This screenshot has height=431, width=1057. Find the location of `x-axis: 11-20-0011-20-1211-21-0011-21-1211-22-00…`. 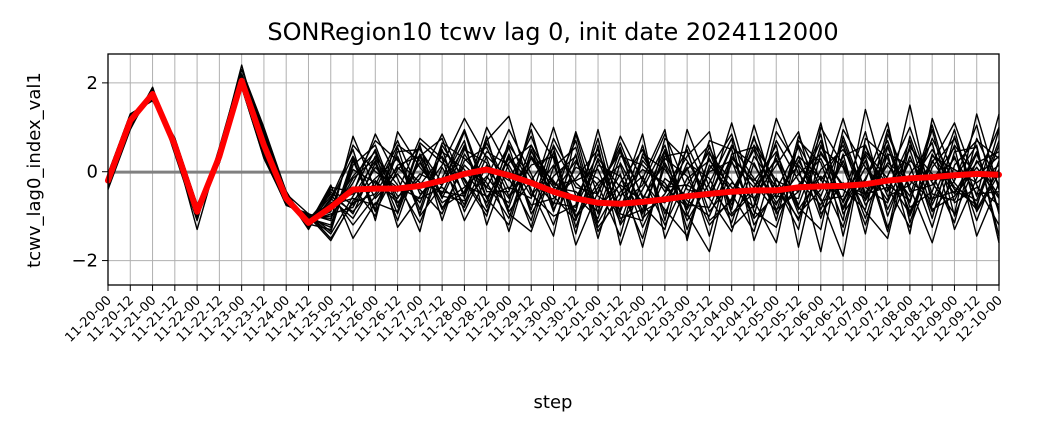

x-axis: 11-20-0011-20-1211-21-0011-21-1211-22-00… is located at coordinates (534, 315).